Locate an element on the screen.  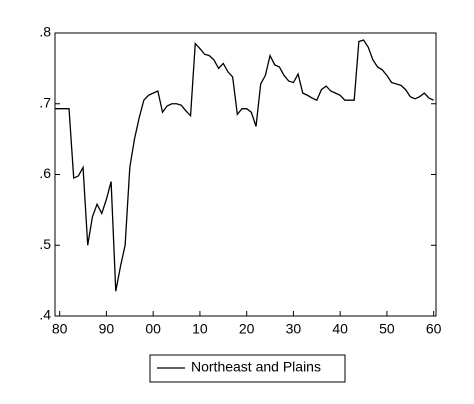
y-tick-label: .6 is located at coordinates (45, 173).